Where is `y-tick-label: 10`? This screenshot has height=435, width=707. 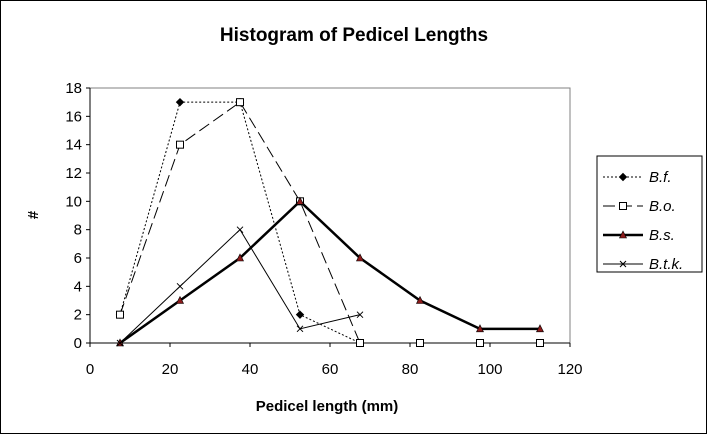 y-tick-label: 10 is located at coordinates (73, 201).